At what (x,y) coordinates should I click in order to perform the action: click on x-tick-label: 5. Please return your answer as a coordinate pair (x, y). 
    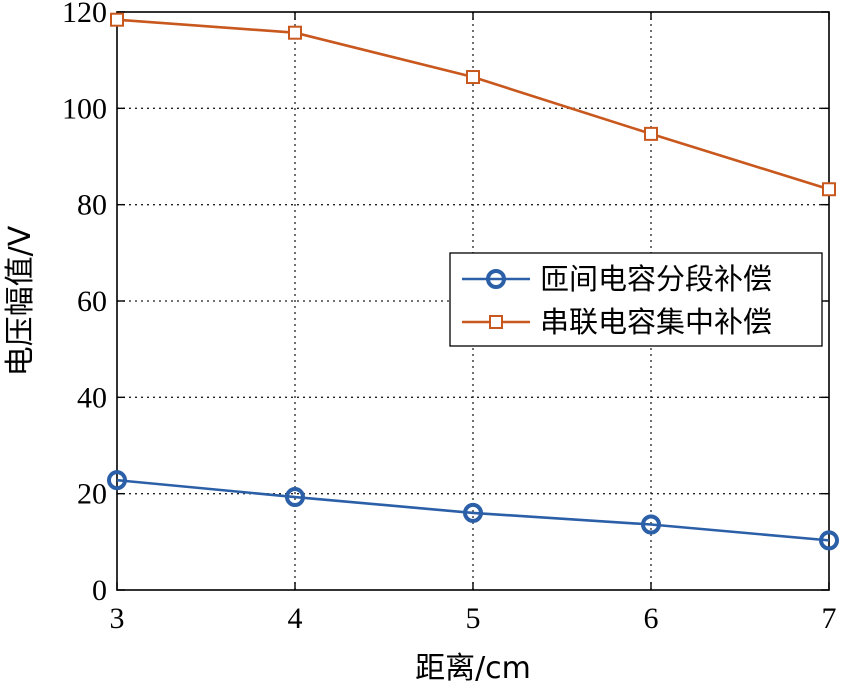
    Looking at the image, I should click on (473, 618).